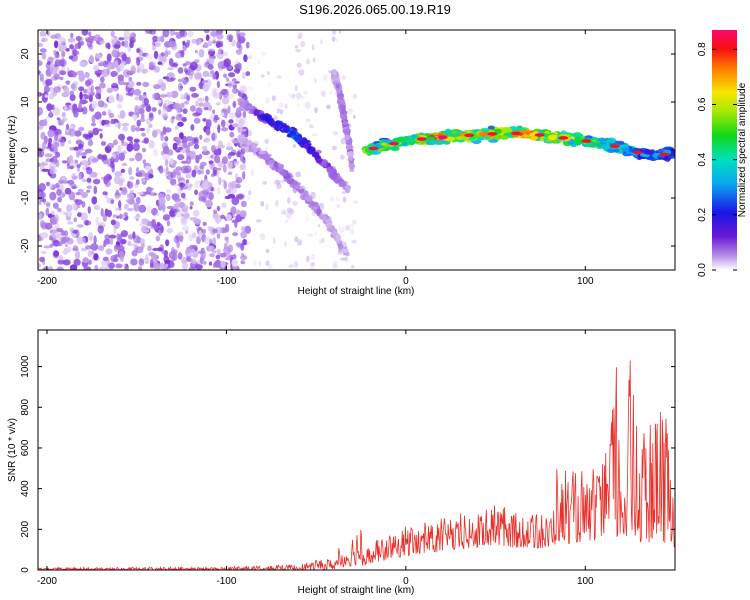  What do you see at coordinates (702, 104) in the screenshot?
I see `colorbar-tick-label: 0.6` at bounding box center [702, 104].